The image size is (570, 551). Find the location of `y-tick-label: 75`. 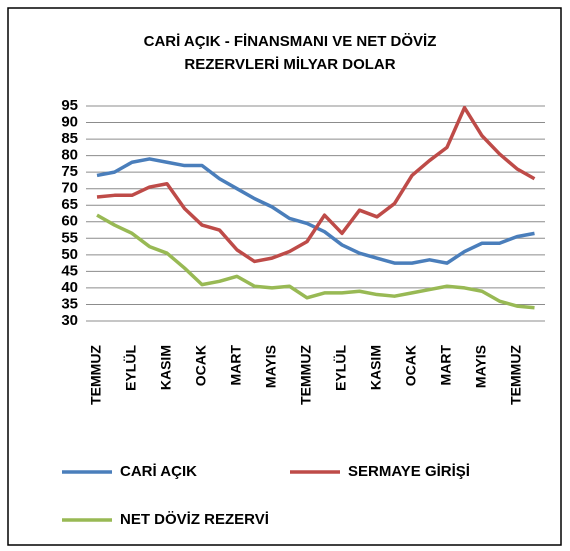

y-tick-label: 75 is located at coordinates (69, 171).